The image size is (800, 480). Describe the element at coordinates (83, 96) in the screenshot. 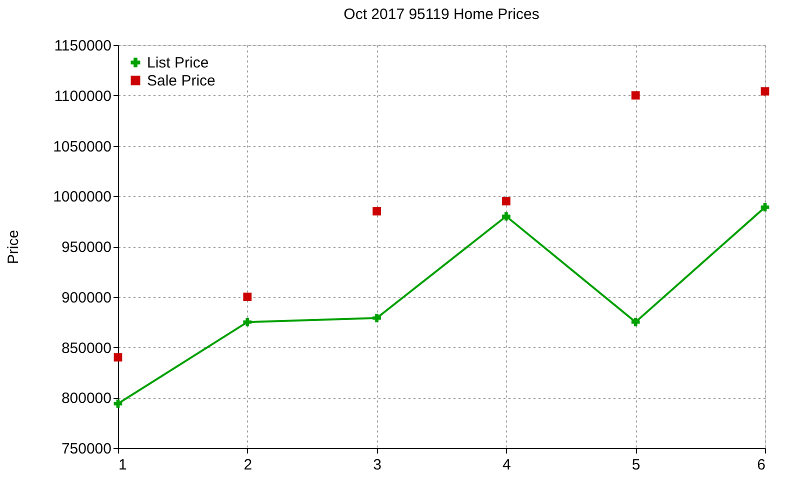

I see `y-tick-label: 1100000` at that location.